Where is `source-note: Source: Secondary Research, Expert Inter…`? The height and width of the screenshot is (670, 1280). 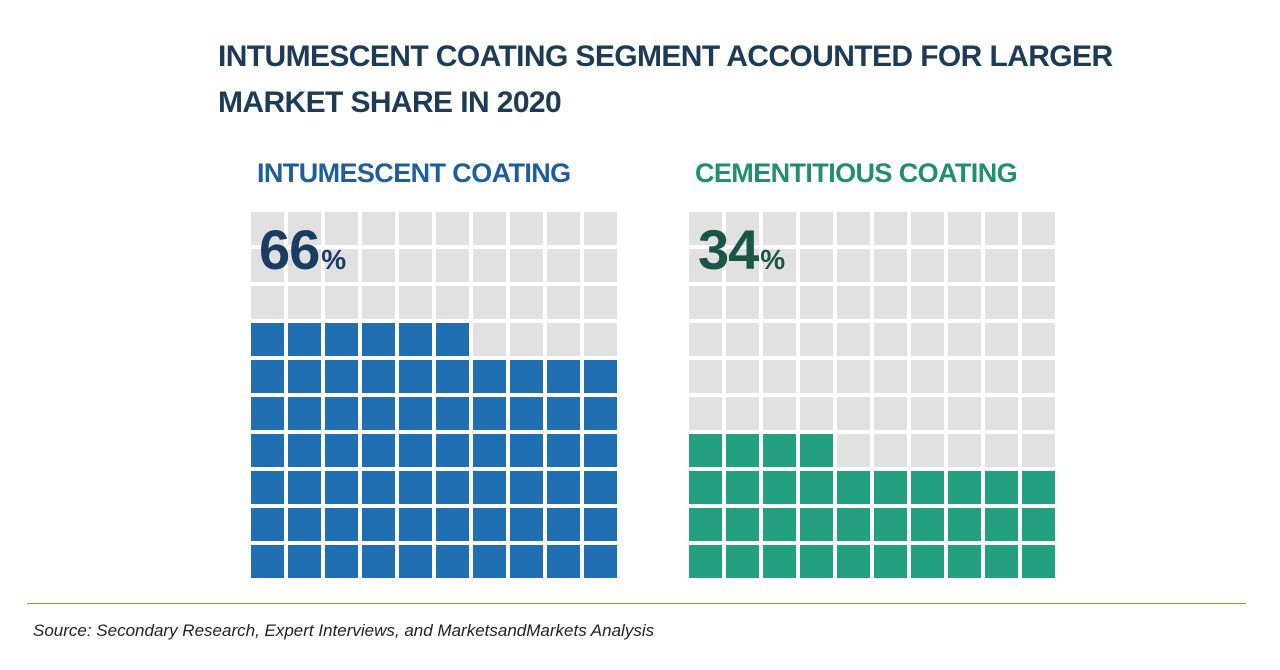
source-note: Source: Secondary Research, Expert Inter… is located at coordinates (344, 630).